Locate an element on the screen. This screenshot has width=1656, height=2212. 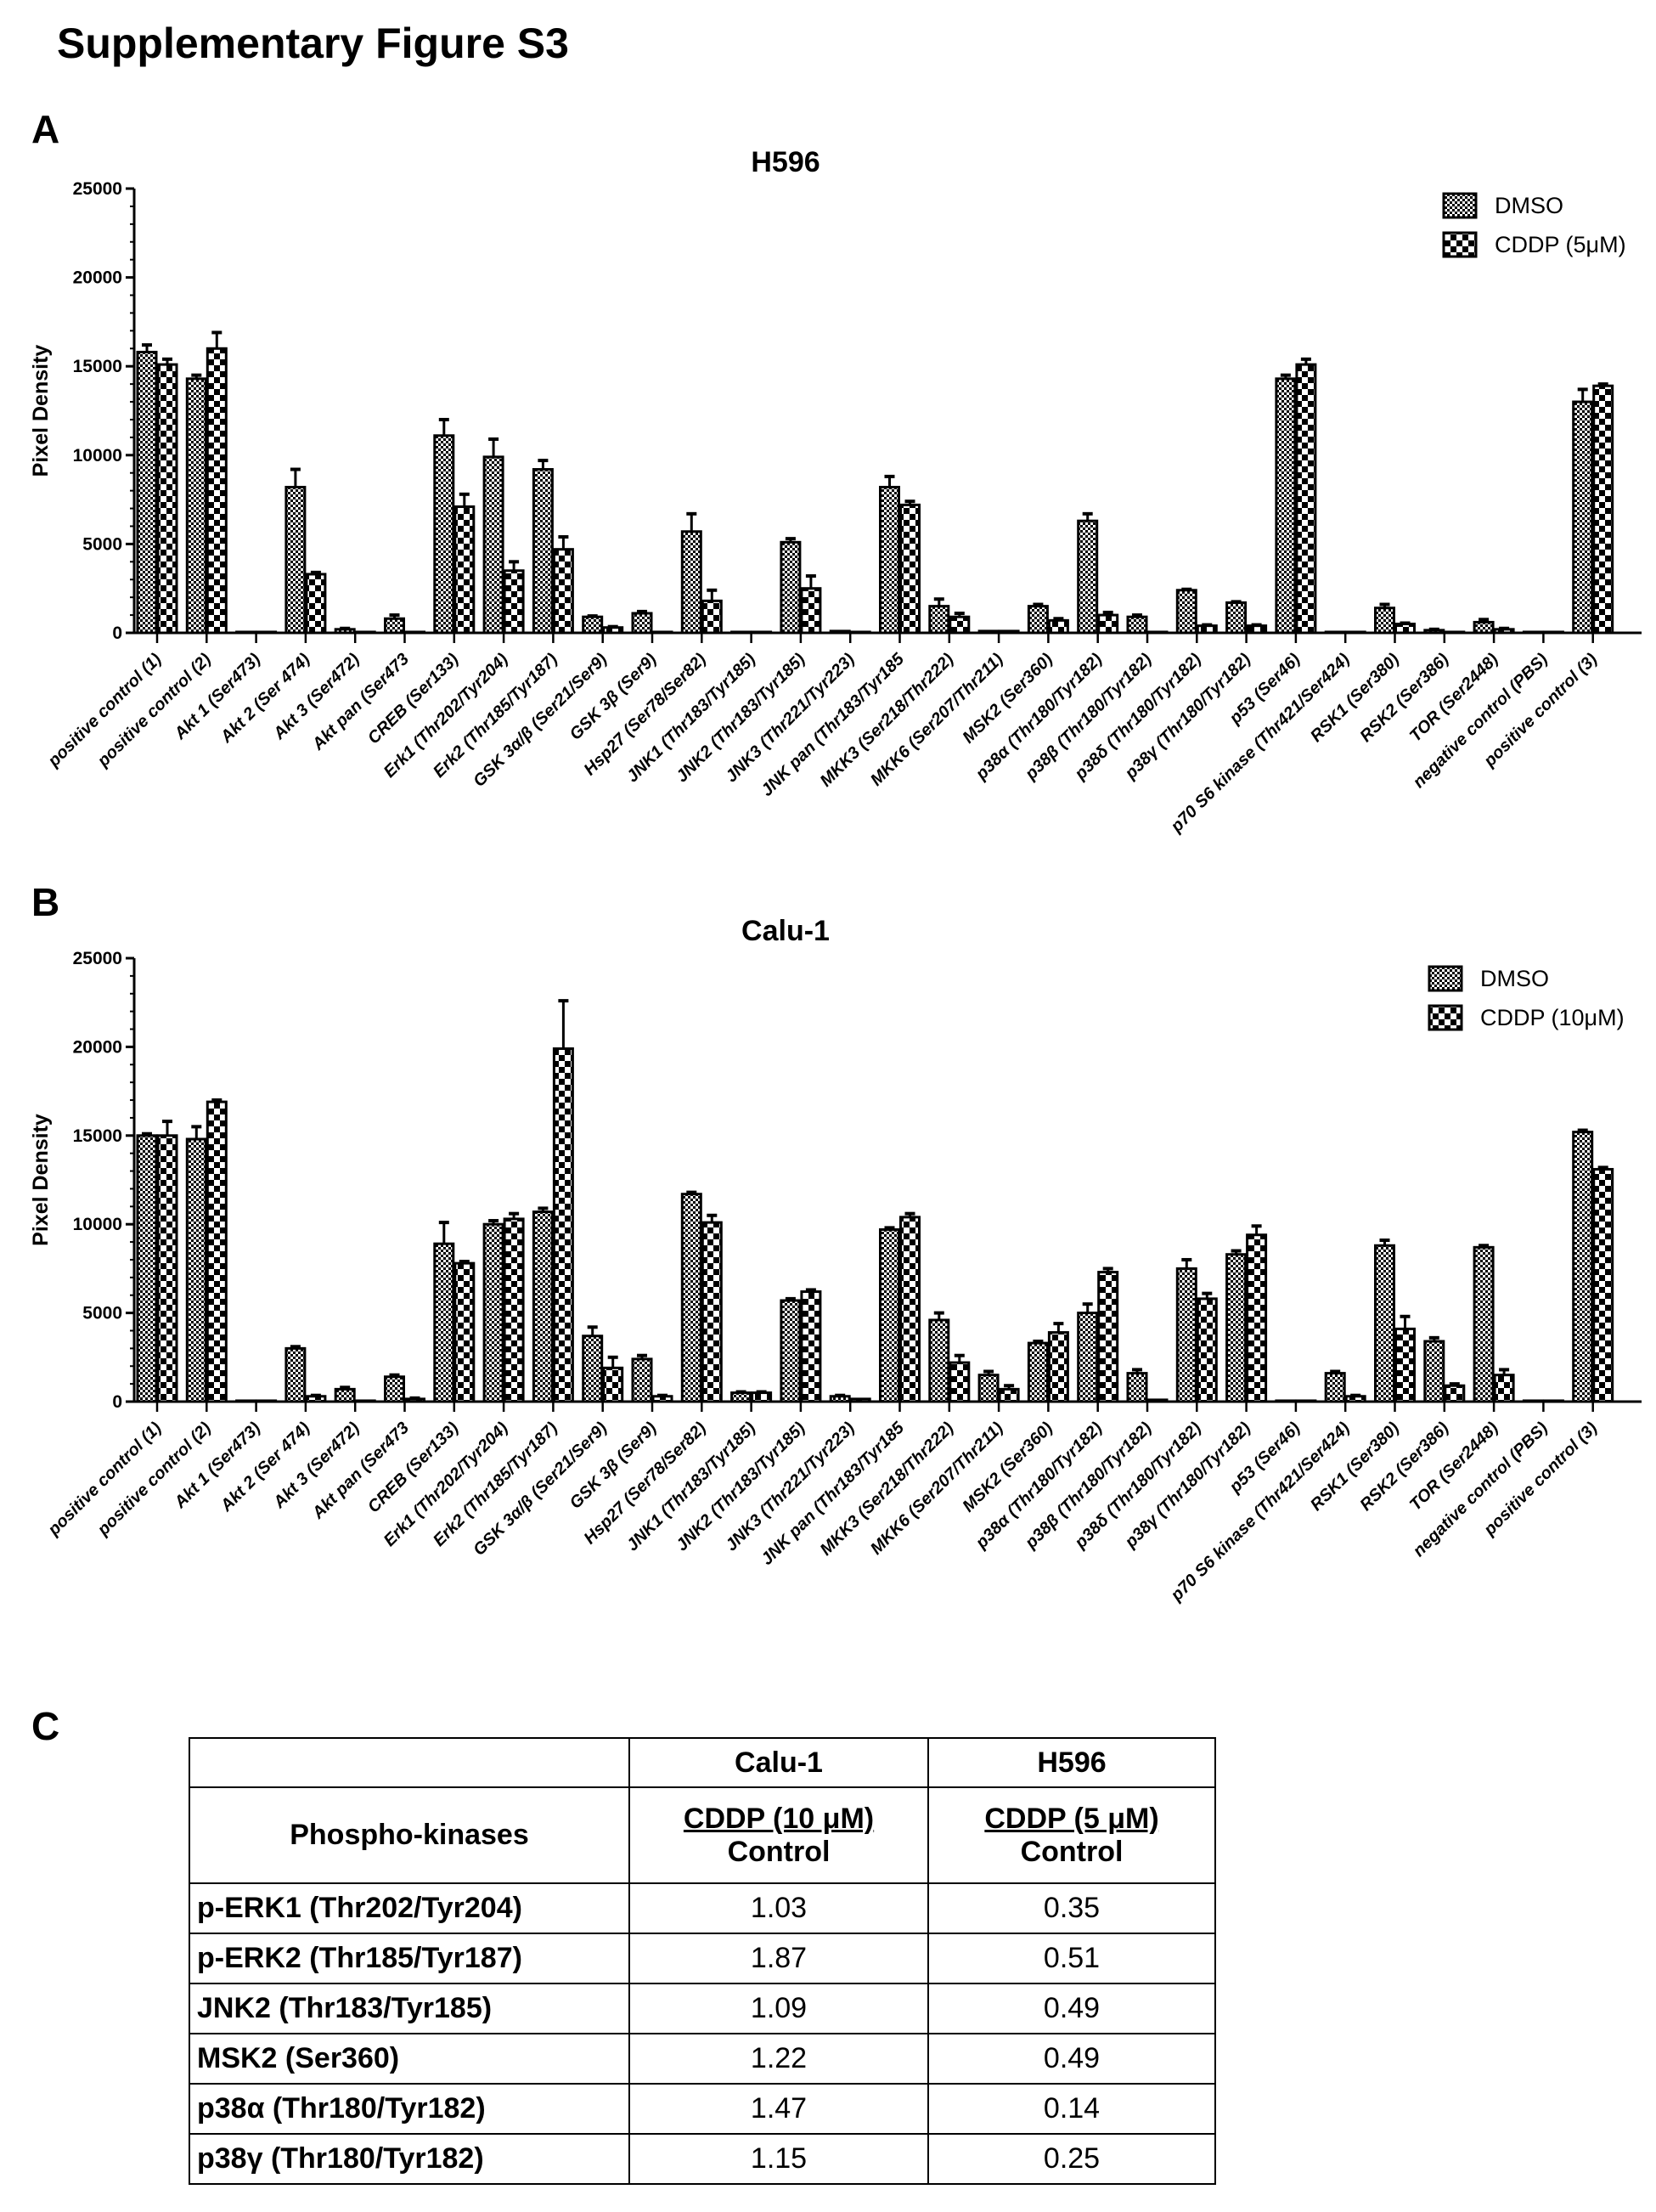
ratio-header-h596: CDDP (5 μM) Control is located at coordinates (1071, 1835).